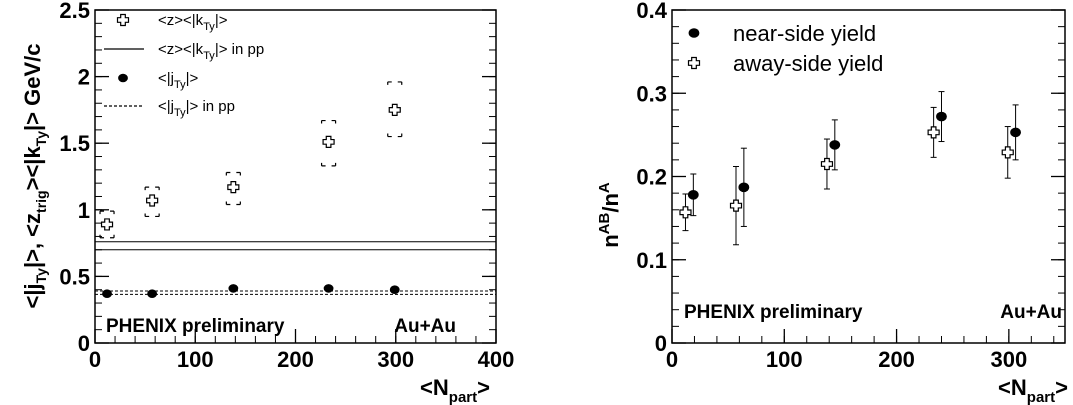  I want to click on right-y-tick-label: 0.1, so click(651, 260).